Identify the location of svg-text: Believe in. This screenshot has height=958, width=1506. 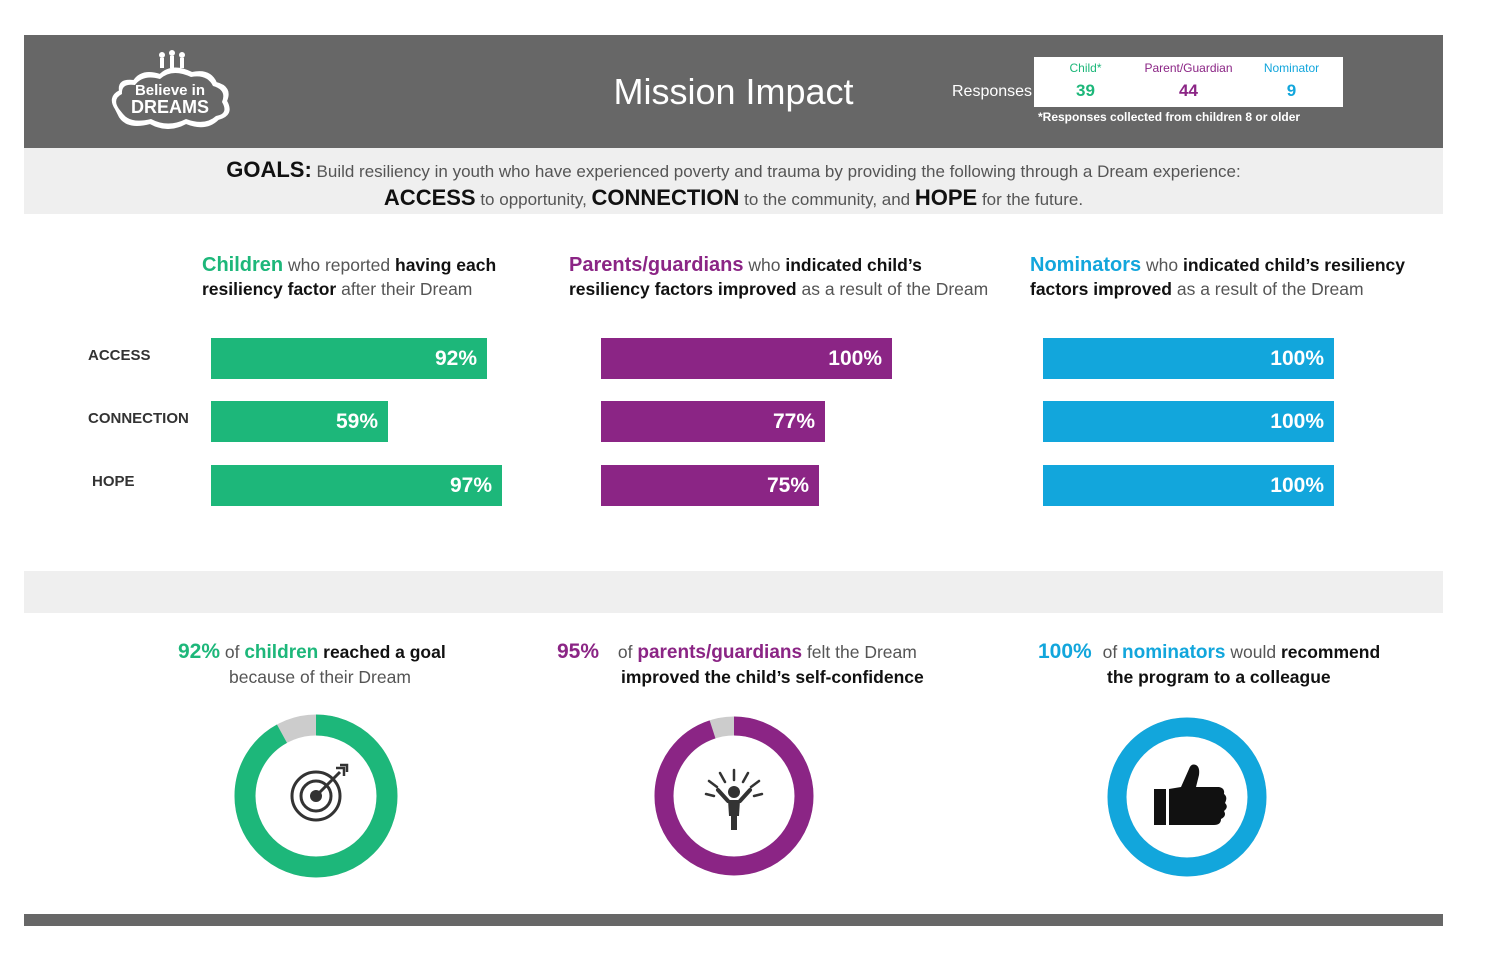
(170, 90).